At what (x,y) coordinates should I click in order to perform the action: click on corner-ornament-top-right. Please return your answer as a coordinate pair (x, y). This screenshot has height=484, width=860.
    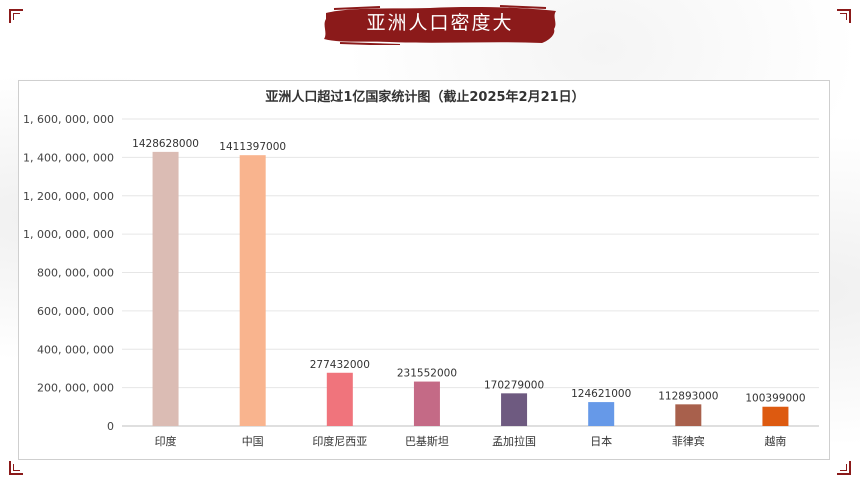
    Looking at the image, I should click on (844, 16).